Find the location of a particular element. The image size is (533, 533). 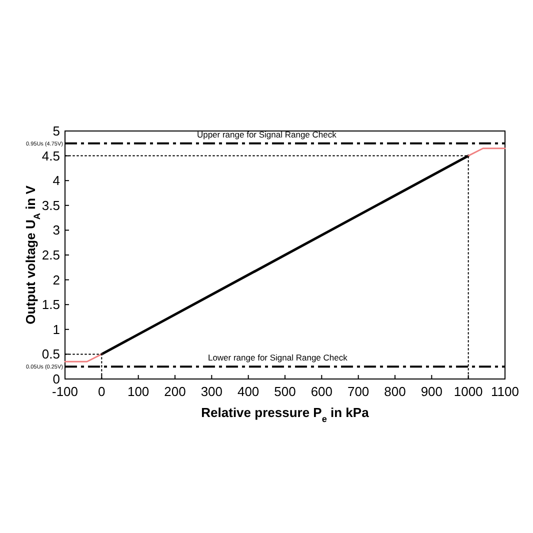

y-tick-label: 2.5 is located at coordinates (51, 255).